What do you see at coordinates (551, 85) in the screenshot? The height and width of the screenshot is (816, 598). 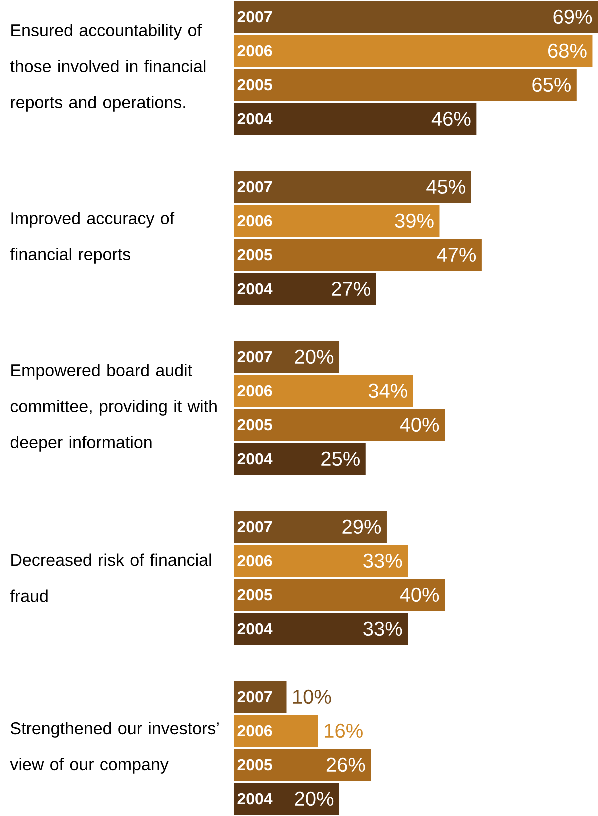 I see `data-label: 65%` at bounding box center [551, 85].